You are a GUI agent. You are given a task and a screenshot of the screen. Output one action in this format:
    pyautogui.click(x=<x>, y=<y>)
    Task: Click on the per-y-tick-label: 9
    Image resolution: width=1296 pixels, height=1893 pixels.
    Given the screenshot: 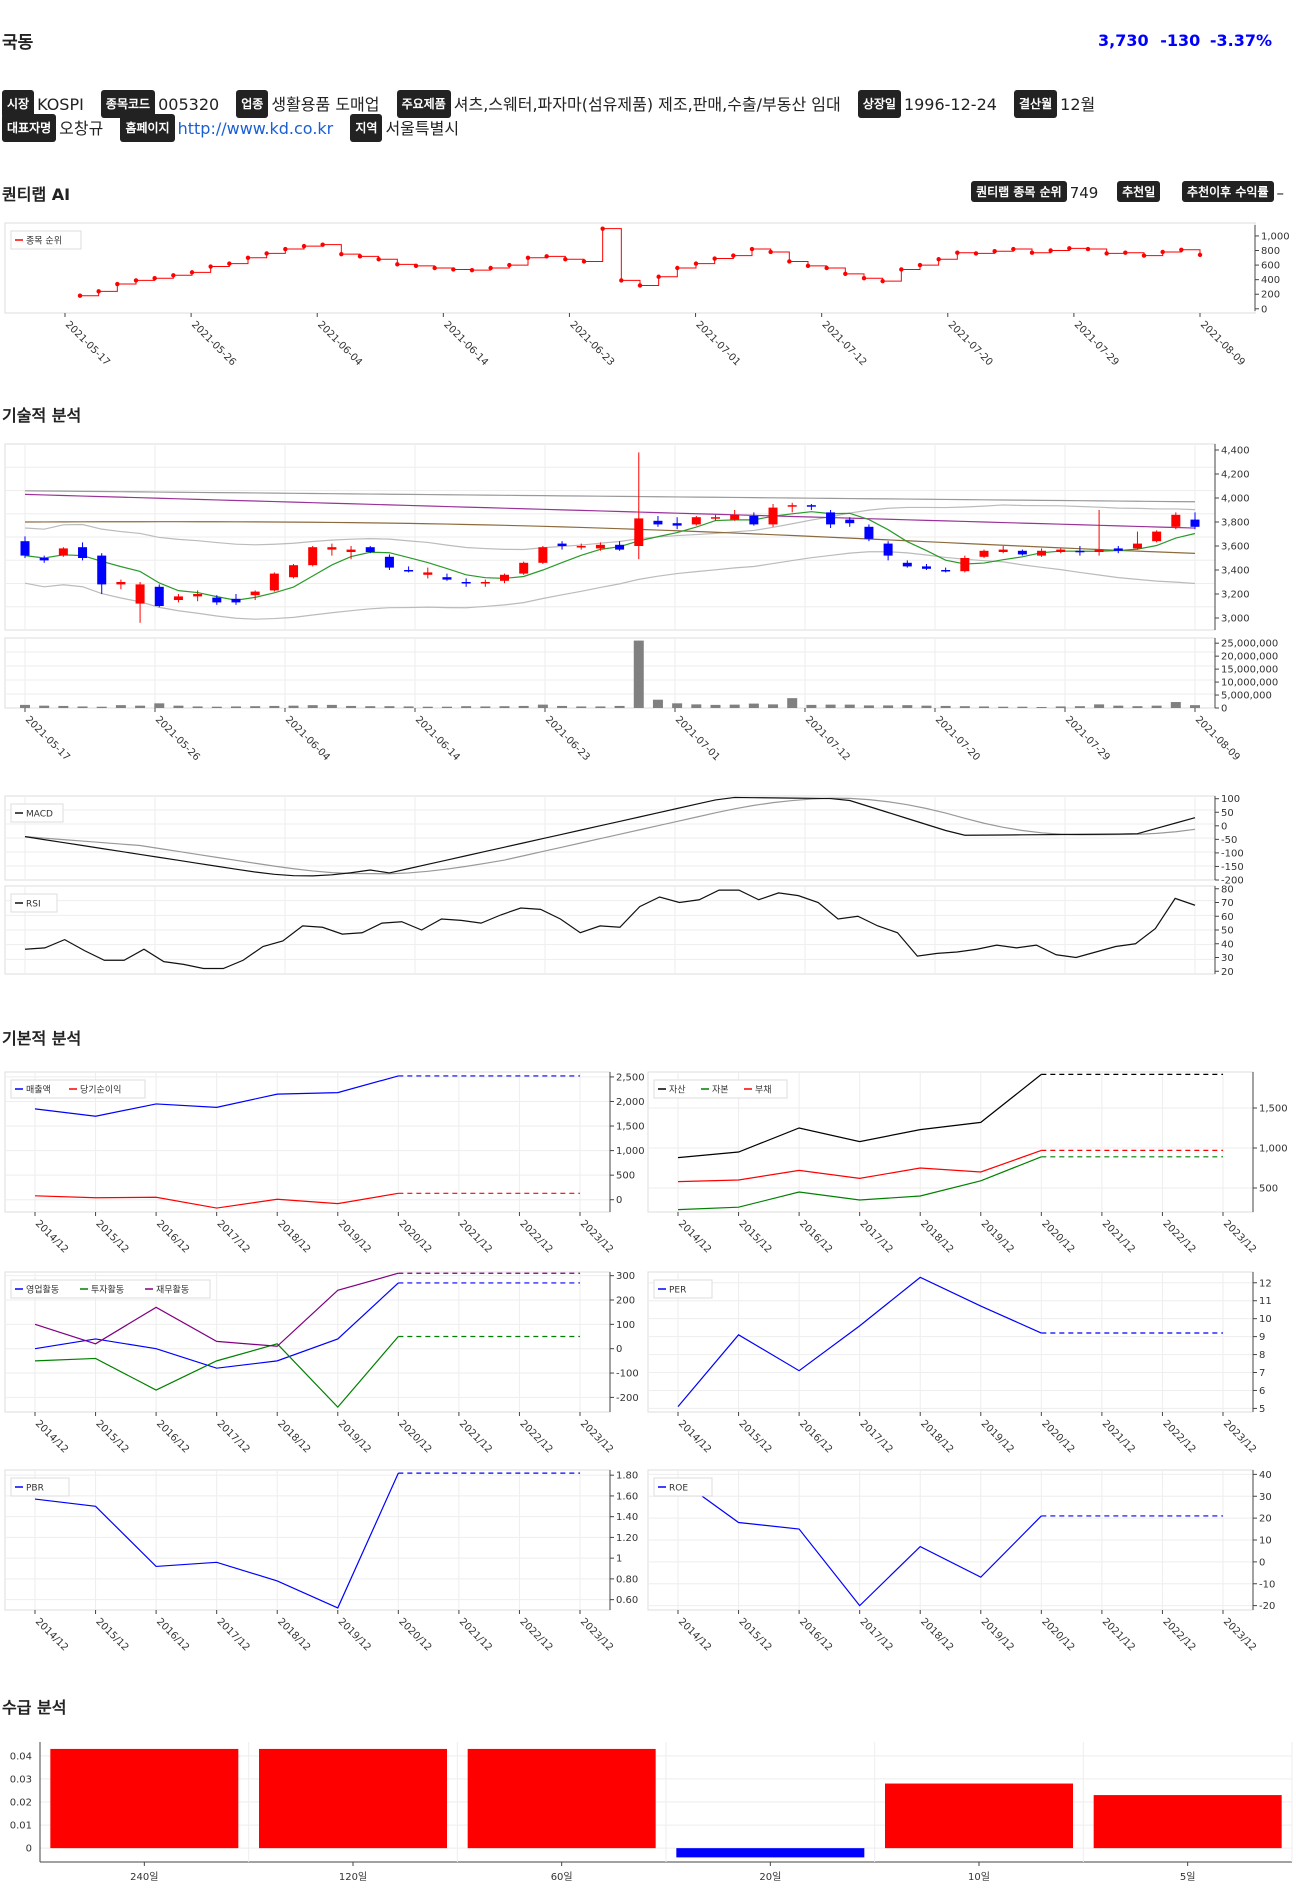 What is the action you would take?
    pyautogui.click(x=1262, y=1337)
    